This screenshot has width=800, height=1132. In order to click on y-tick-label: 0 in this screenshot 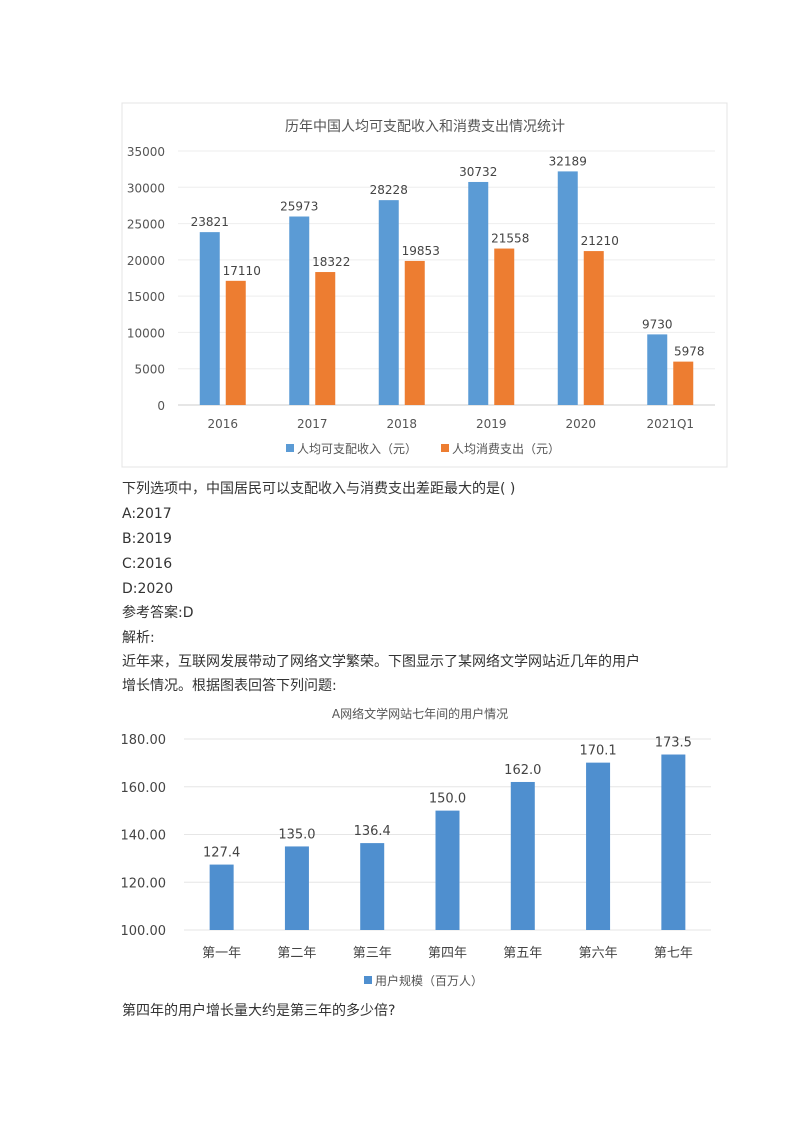, I will do `click(161, 406)`.